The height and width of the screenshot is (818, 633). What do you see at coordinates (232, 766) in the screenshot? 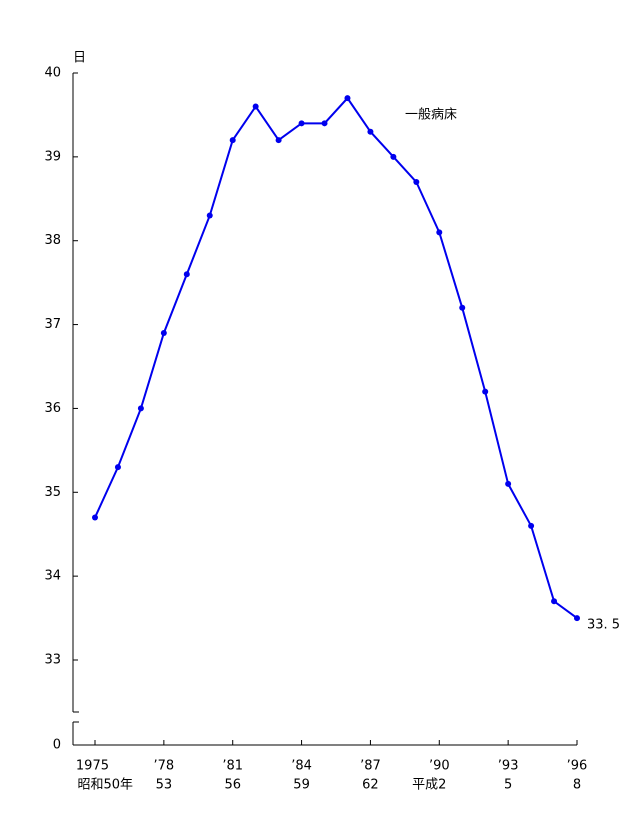
I see `x-tick-label: ’81` at bounding box center [232, 766].